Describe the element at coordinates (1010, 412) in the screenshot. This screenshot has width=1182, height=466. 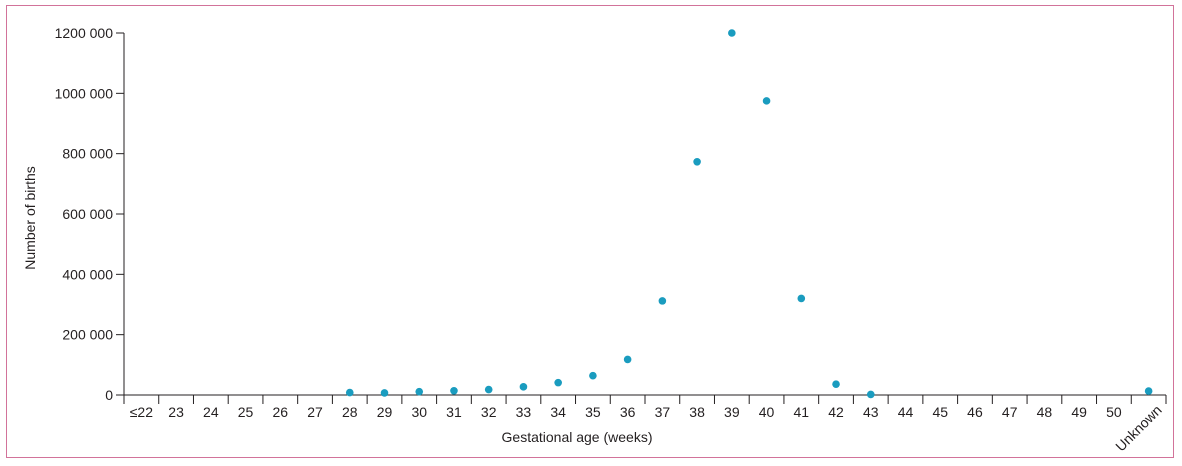
I see `x-tick-label: 47` at that location.